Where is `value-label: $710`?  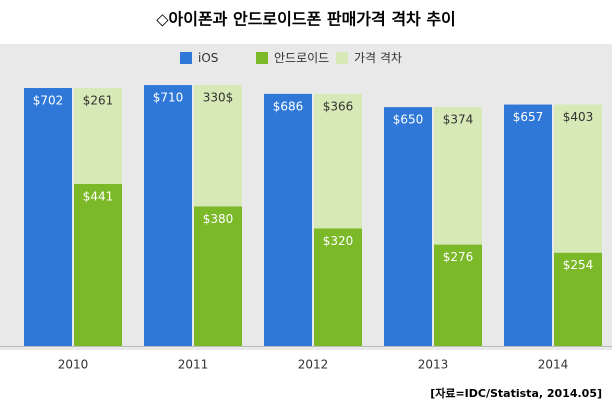 value-label: $710 is located at coordinates (168, 98).